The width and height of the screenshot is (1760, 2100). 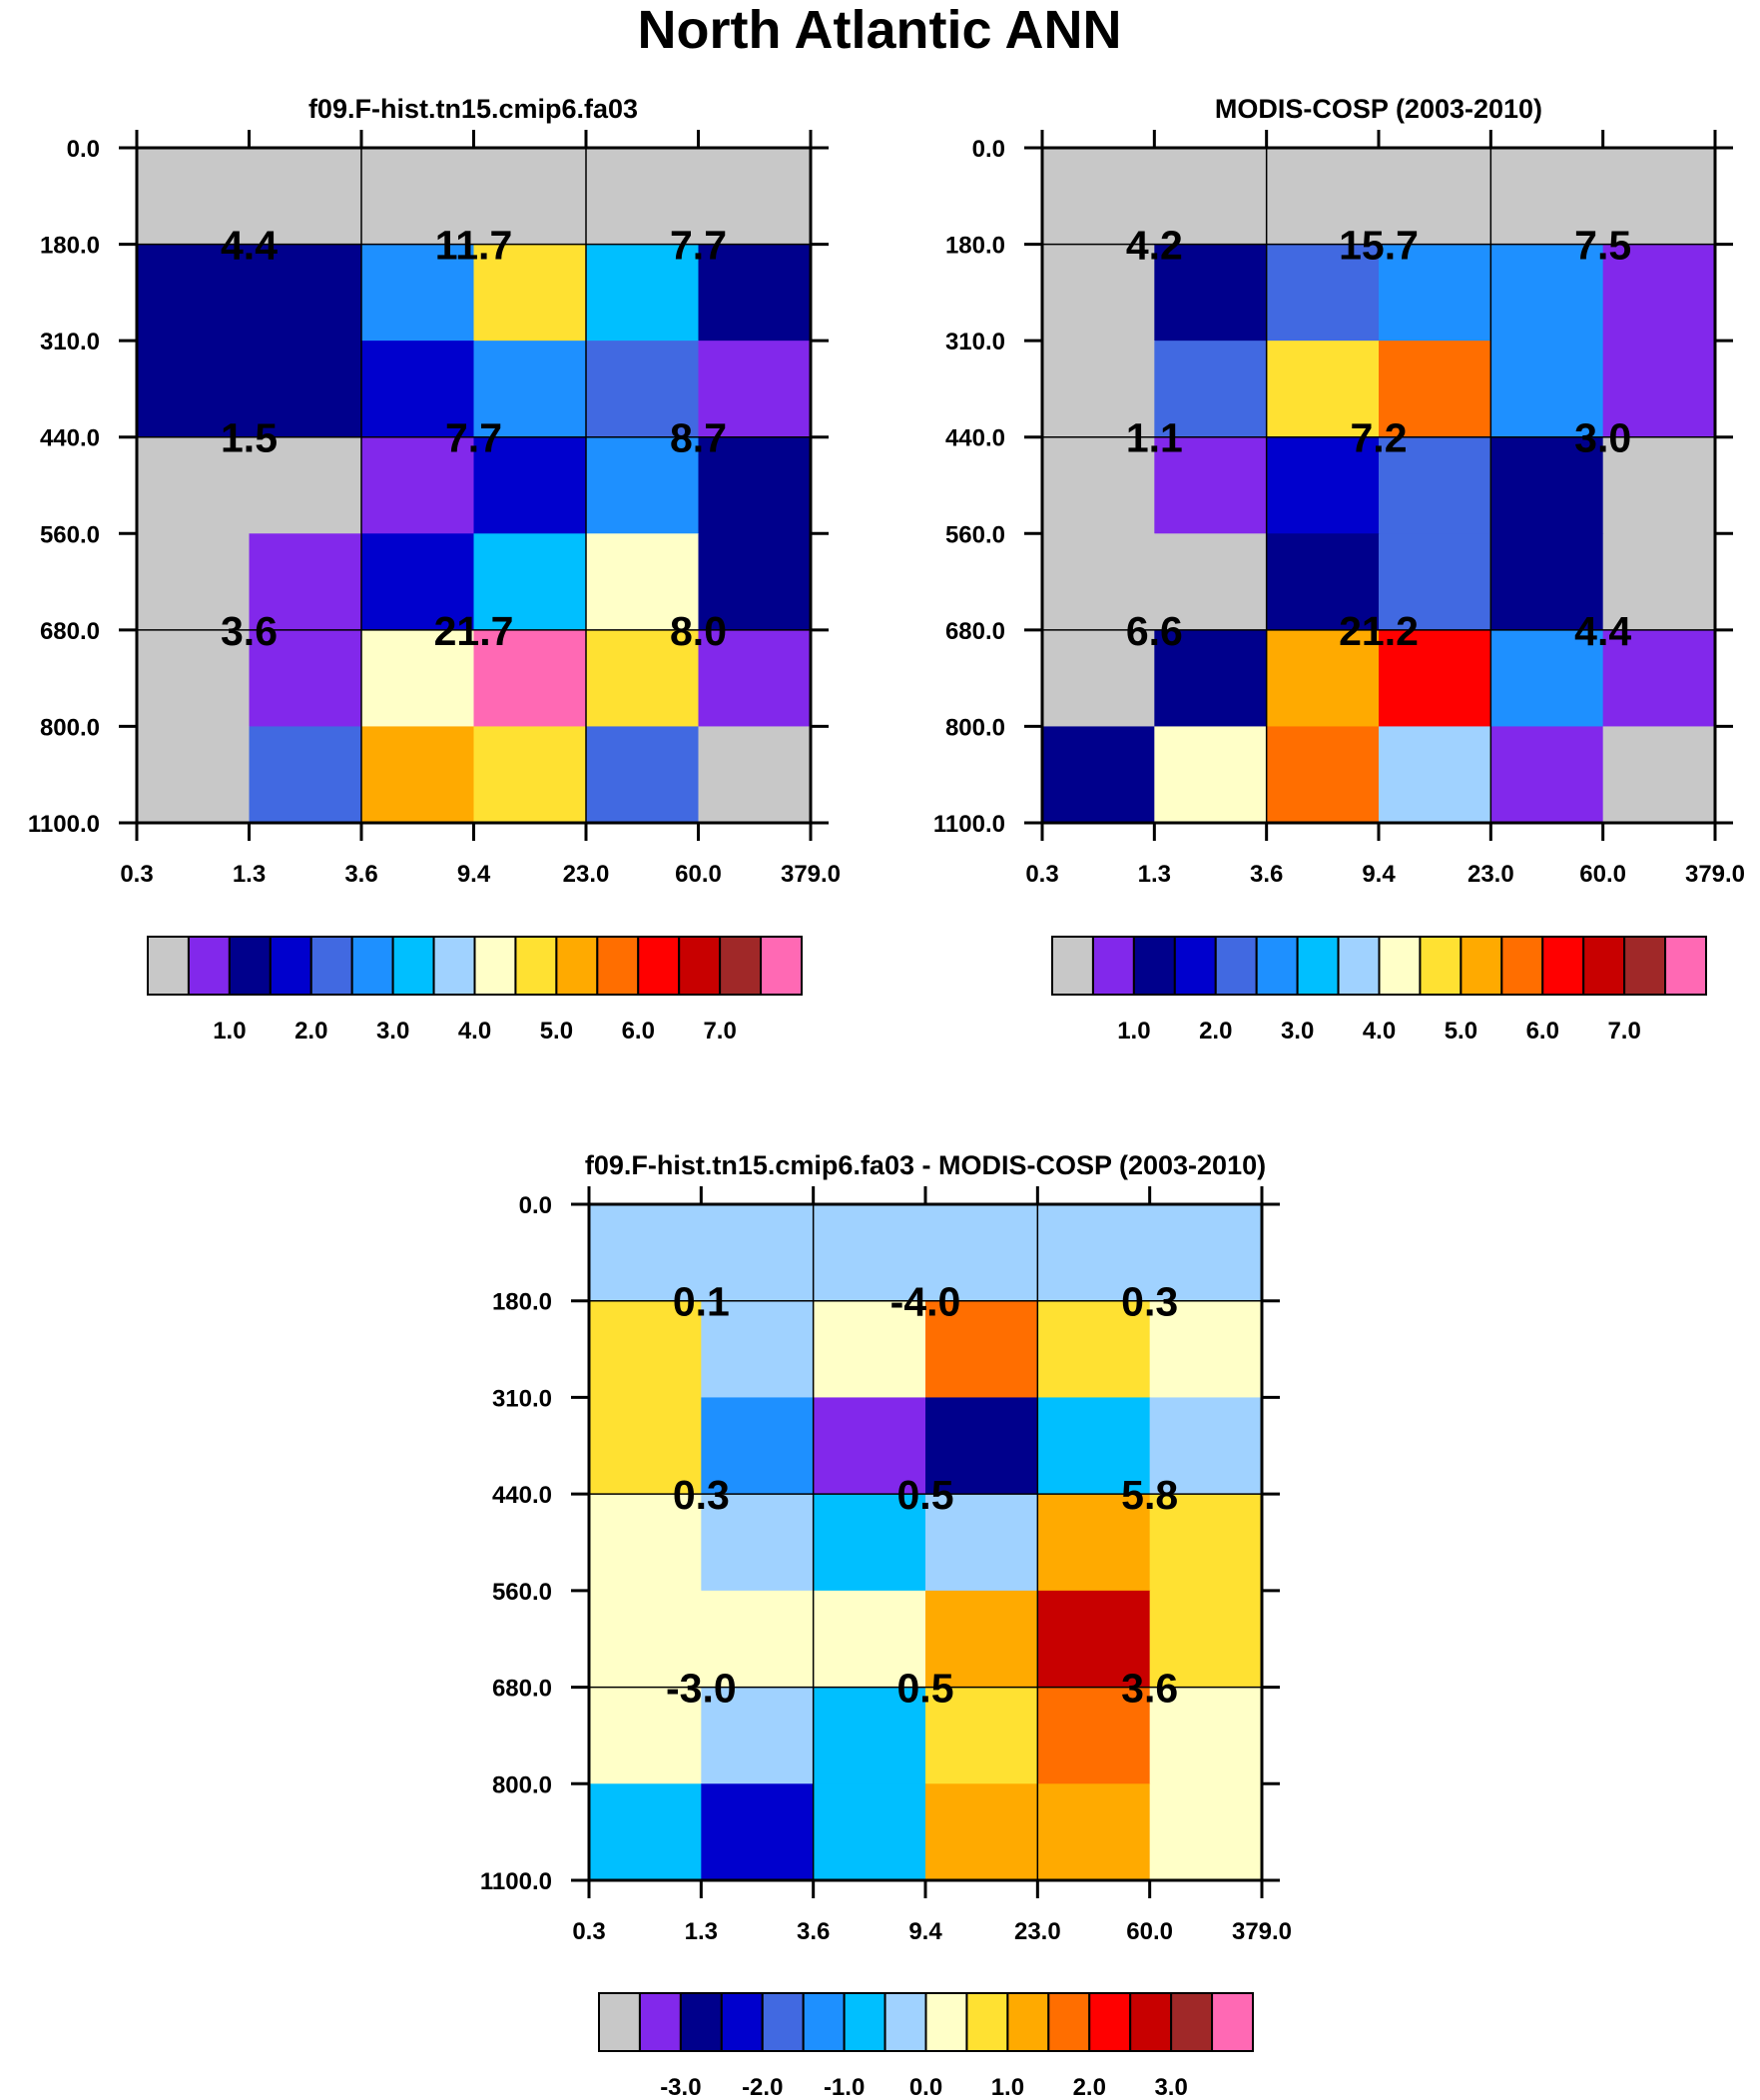 What do you see at coordinates (361, 874) in the screenshot?
I see `x-tick-label: 3.6` at bounding box center [361, 874].